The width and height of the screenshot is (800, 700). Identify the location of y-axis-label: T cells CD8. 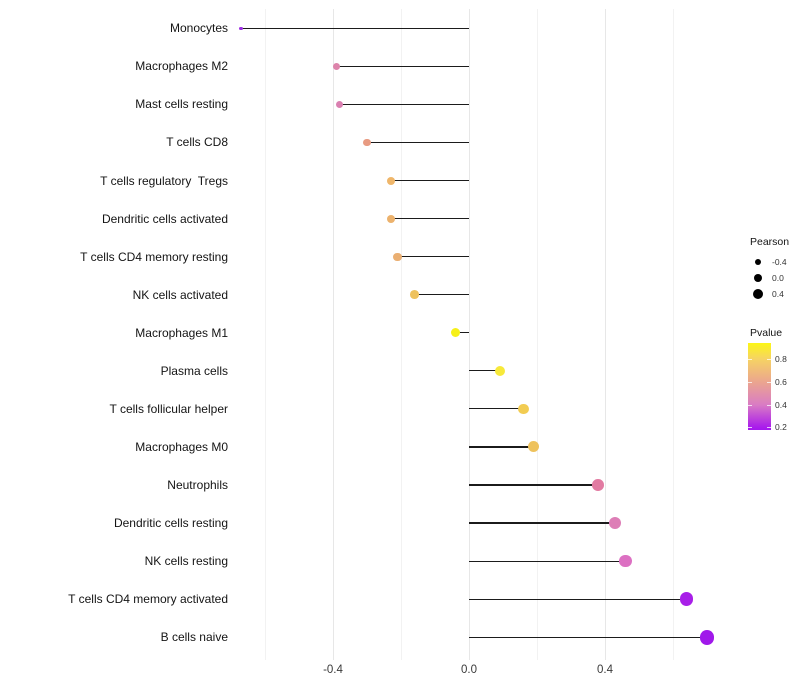
(197, 142).